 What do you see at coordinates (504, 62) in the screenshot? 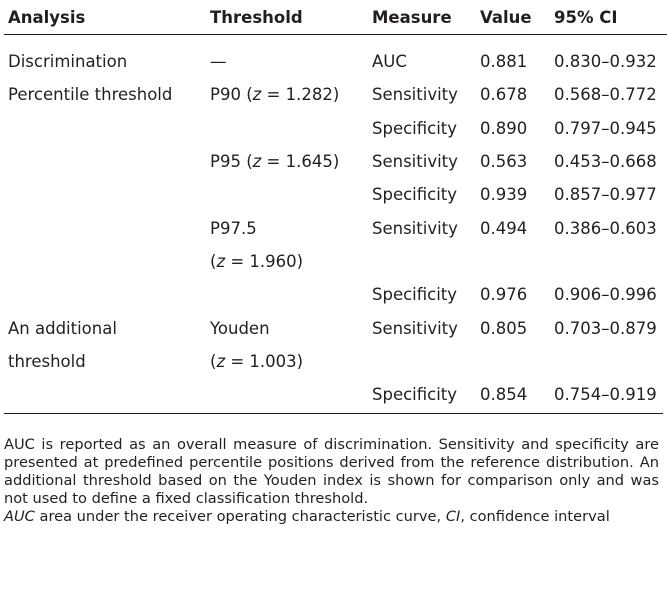
I see `cell-value: 0.881` at bounding box center [504, 62].